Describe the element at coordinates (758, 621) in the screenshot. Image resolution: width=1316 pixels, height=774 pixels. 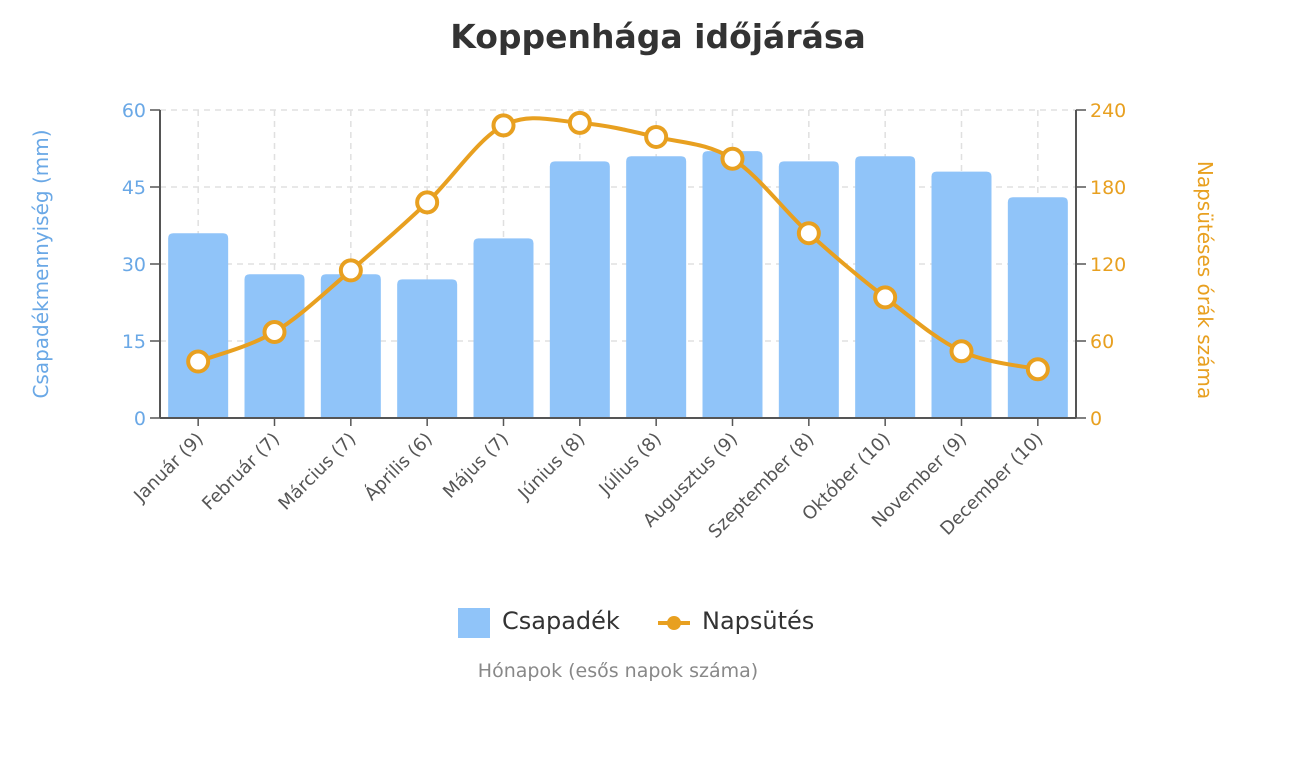
I see `legend-label: Napsütés` at that location.